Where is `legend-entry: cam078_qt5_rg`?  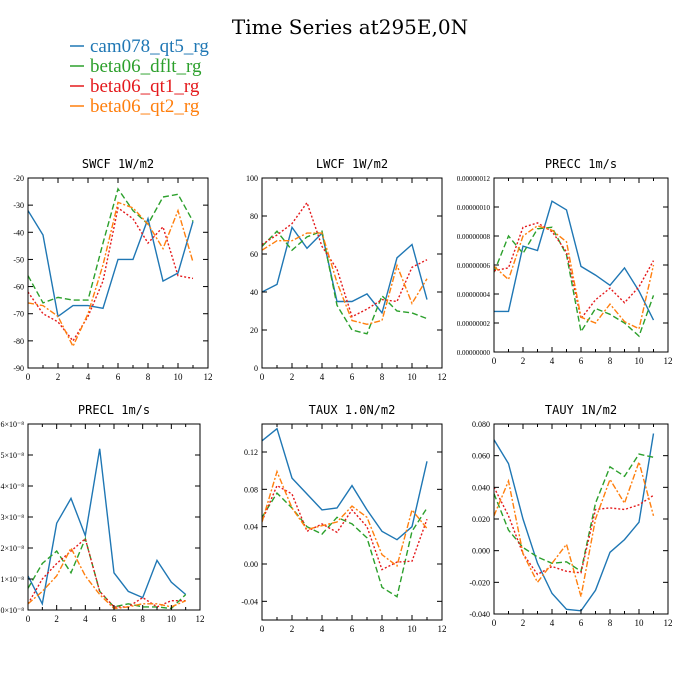
legend-entry: cam078_qt5_rg is located at coordinates (139, 46).